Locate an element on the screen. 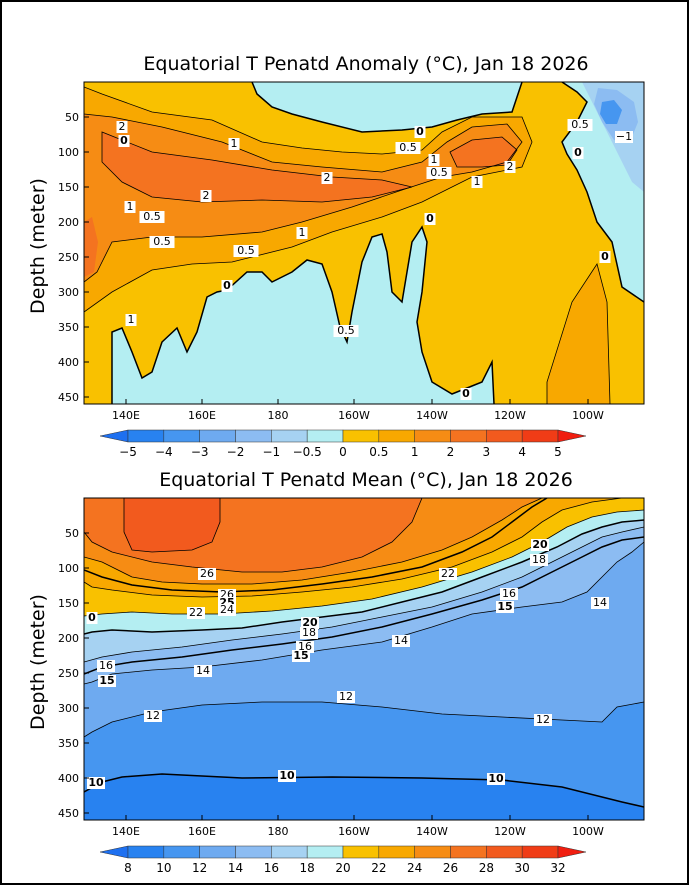 The width and height of the screenshot is (689, 885). bottom-contour-label: 20 is located at coordinates (540, 544).